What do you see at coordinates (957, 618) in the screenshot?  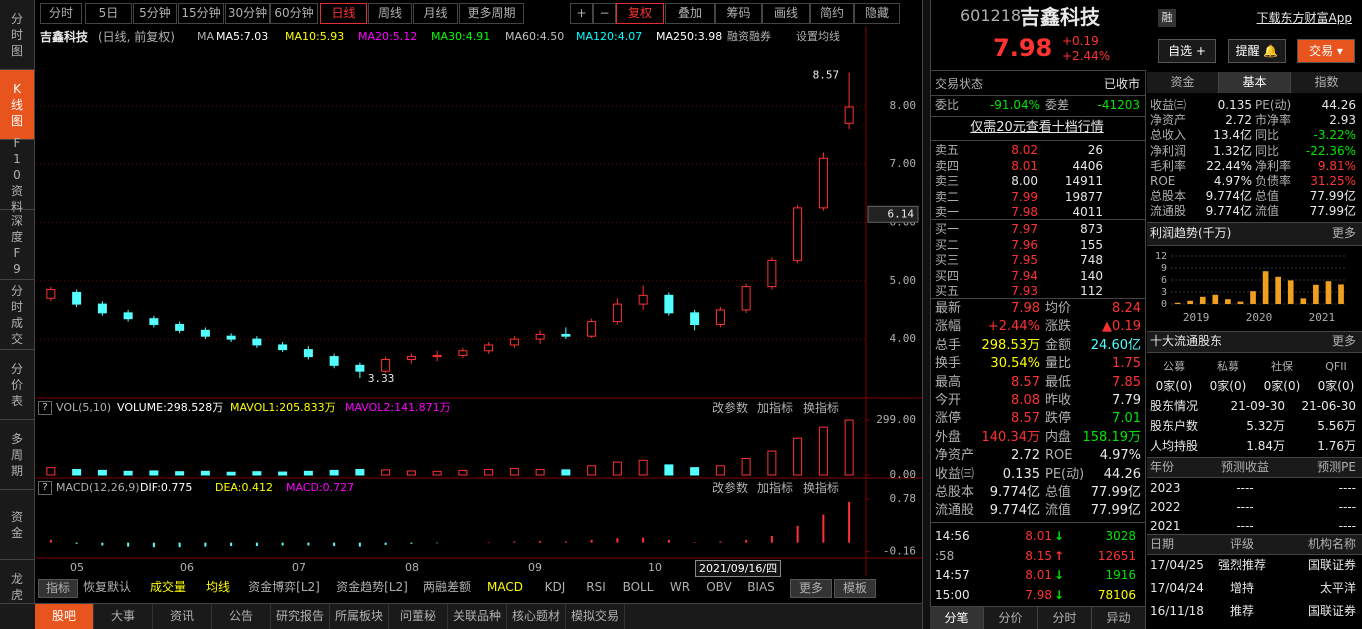 I see `detail-tab: 分笔` at bounding box center [957, 618].